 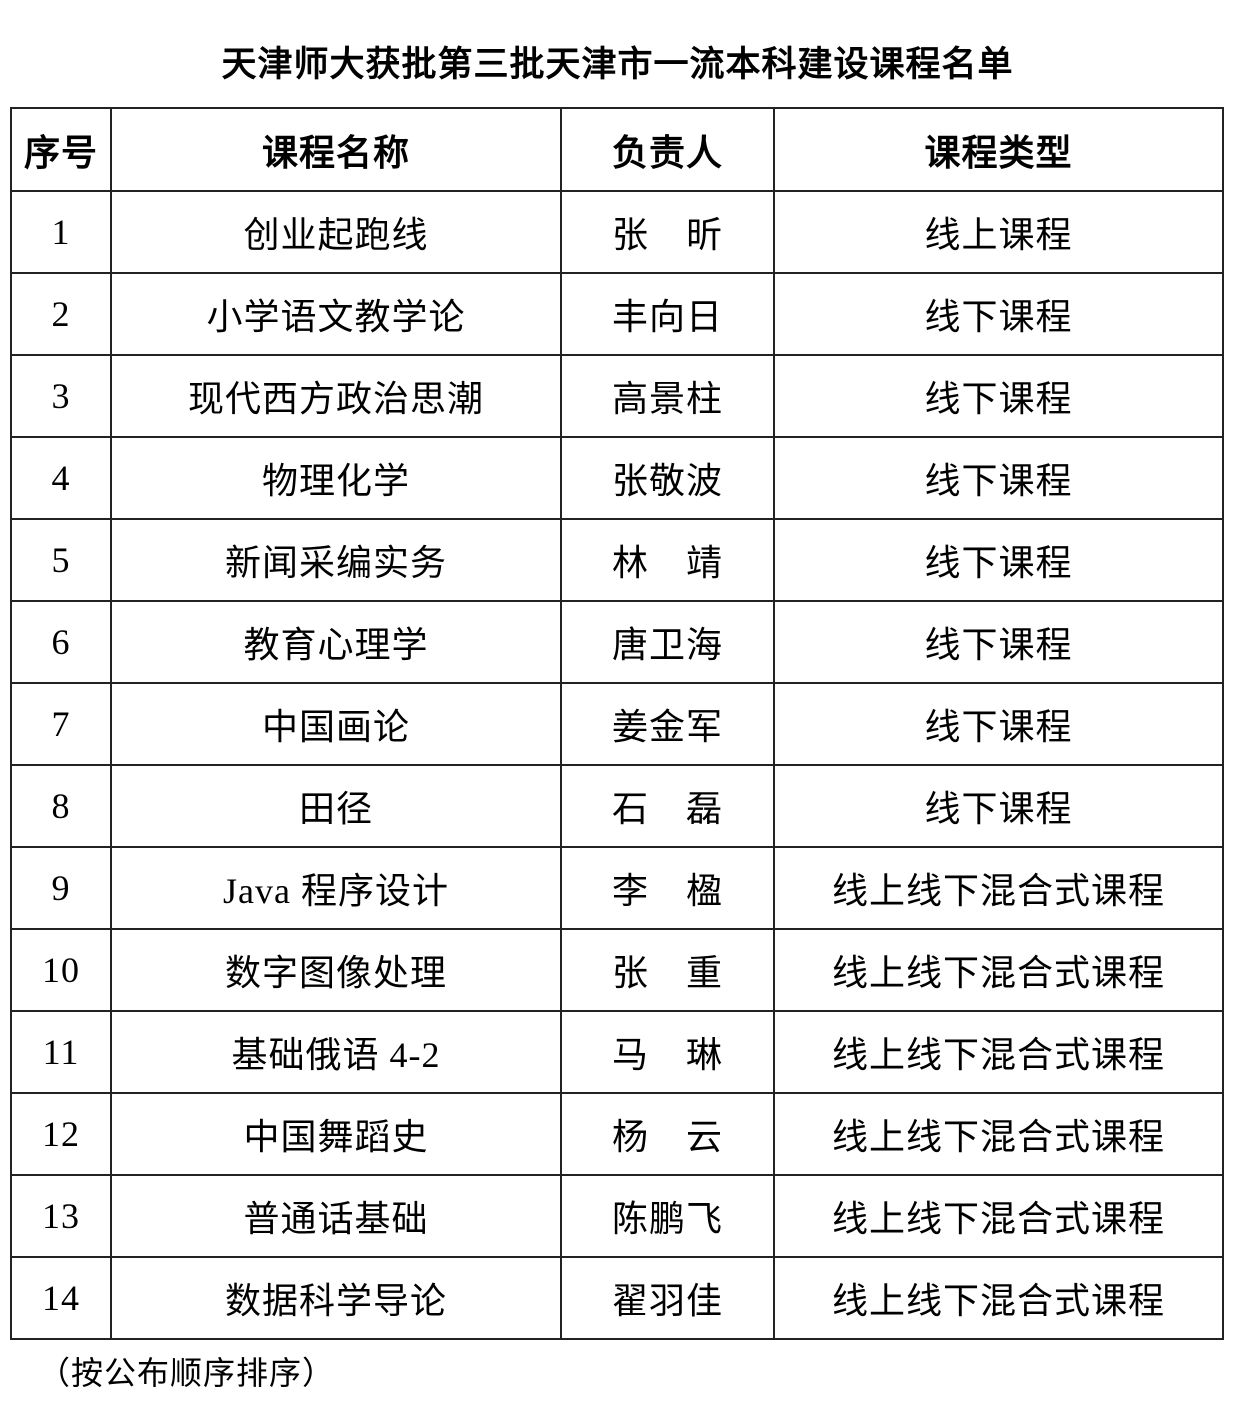 What do you see at coordinates (61, 1052) in the screenshot?
I see `row-number-cell: 11` at bounding box center [61, 1052].